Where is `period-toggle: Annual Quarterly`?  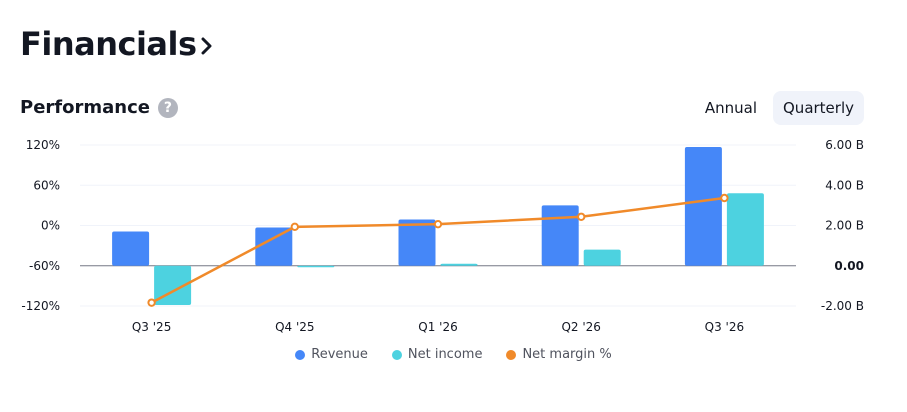
period-toggle: Annual Quarterly is located at coordinates (779, 108).